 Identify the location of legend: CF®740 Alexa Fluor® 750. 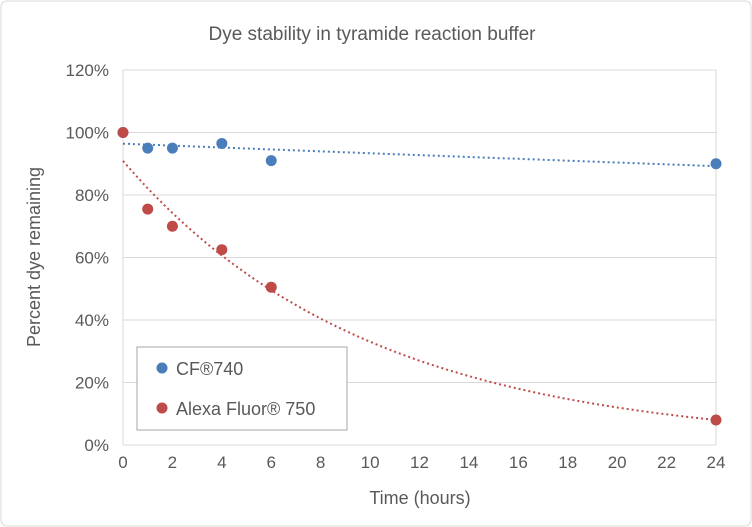
(242, 388).